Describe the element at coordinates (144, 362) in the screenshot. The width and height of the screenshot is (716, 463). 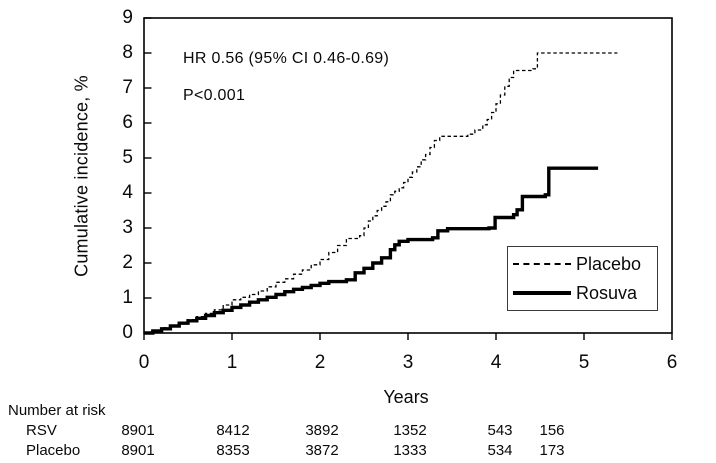
I see `x-tick-label: 0` at that location.